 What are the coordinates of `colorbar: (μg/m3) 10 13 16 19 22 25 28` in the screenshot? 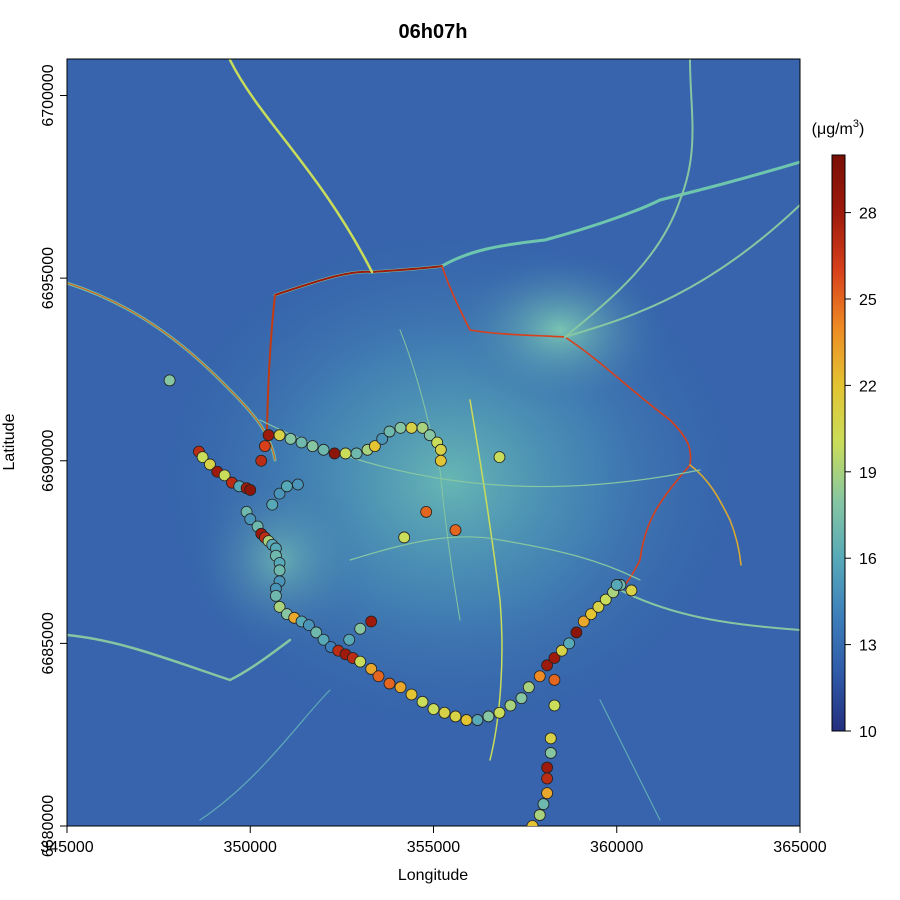 It's located at (844, 429).